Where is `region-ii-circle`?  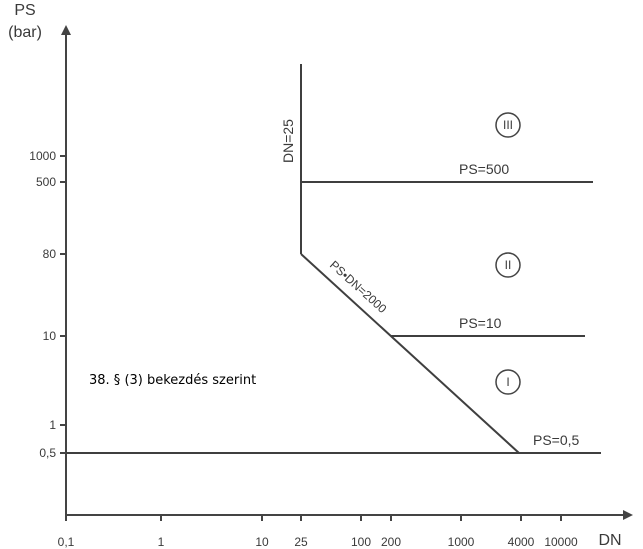 region-ii-circle is located at coordinates (508, 265).